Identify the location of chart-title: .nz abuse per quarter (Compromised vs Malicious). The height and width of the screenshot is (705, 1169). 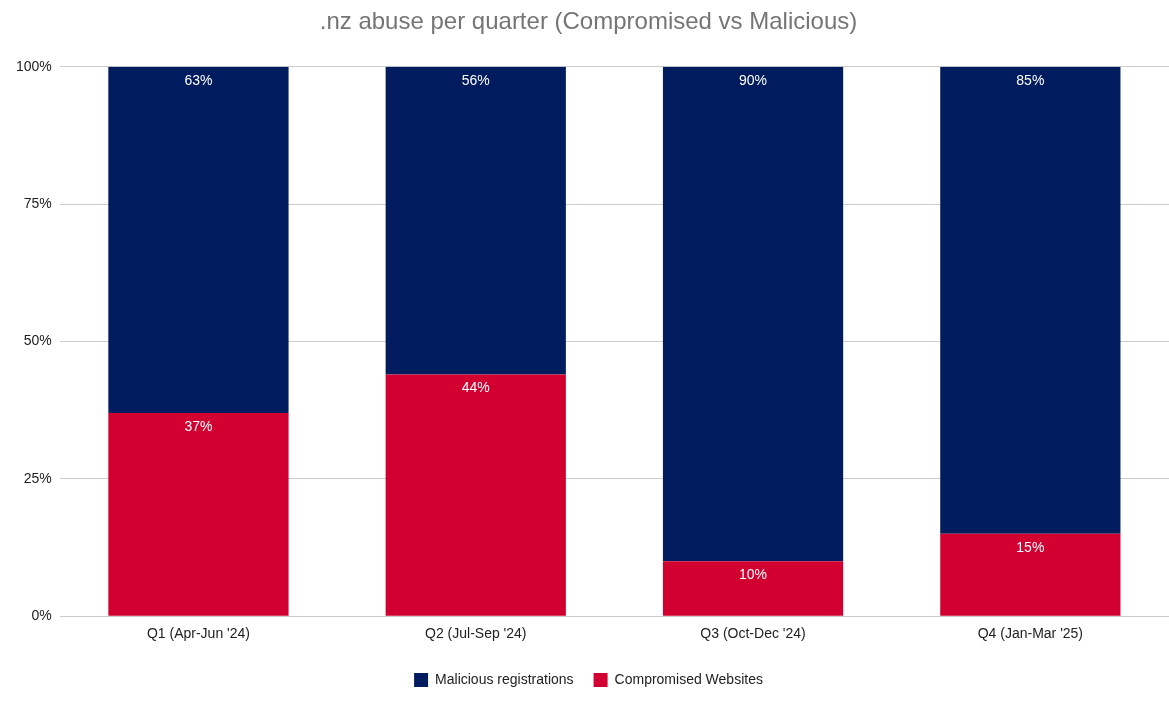
(588, 21).